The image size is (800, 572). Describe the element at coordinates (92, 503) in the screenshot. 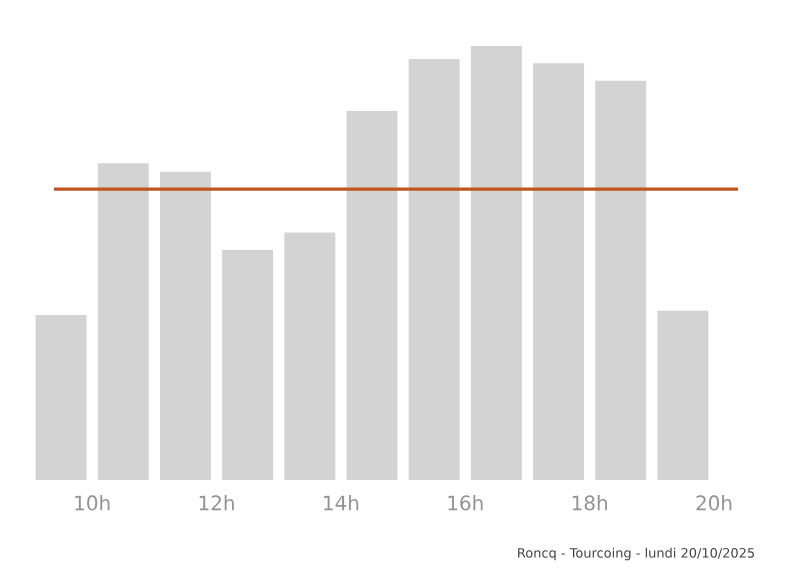

I see `x-tick-label: 10h` at that location.